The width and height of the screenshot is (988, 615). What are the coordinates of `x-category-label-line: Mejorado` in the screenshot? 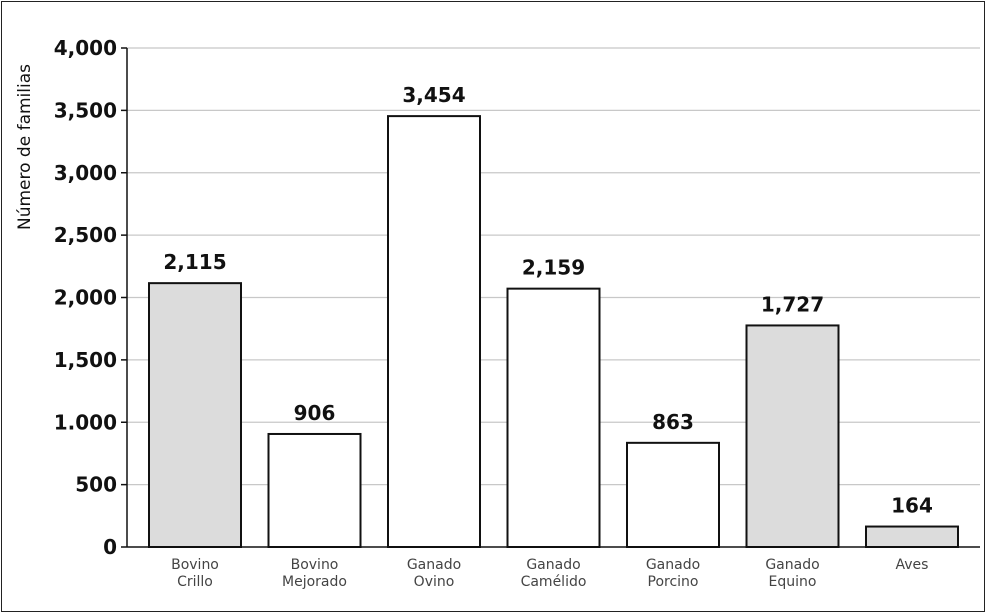 It's located at (314, 582).